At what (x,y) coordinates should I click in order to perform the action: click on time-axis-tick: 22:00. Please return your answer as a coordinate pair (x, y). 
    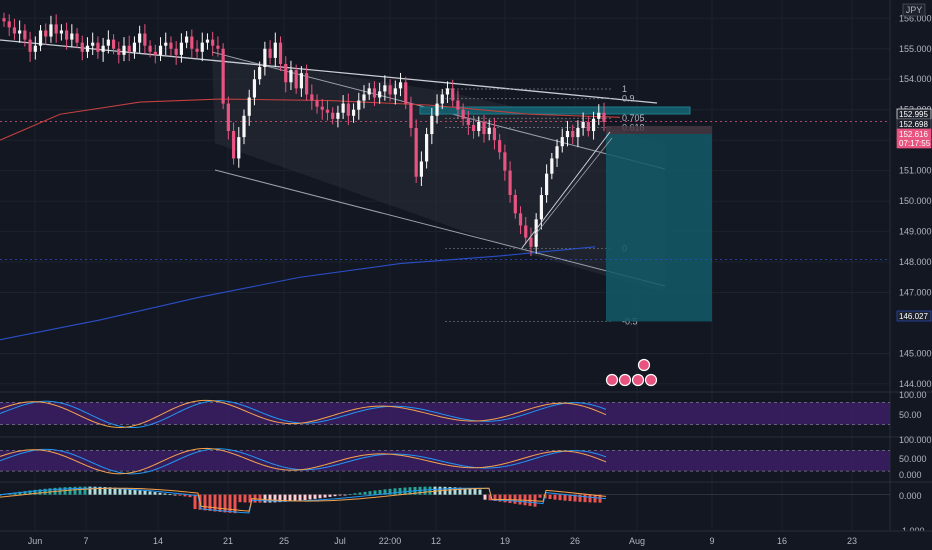
    Looking at the image, I should click on (390, 541).